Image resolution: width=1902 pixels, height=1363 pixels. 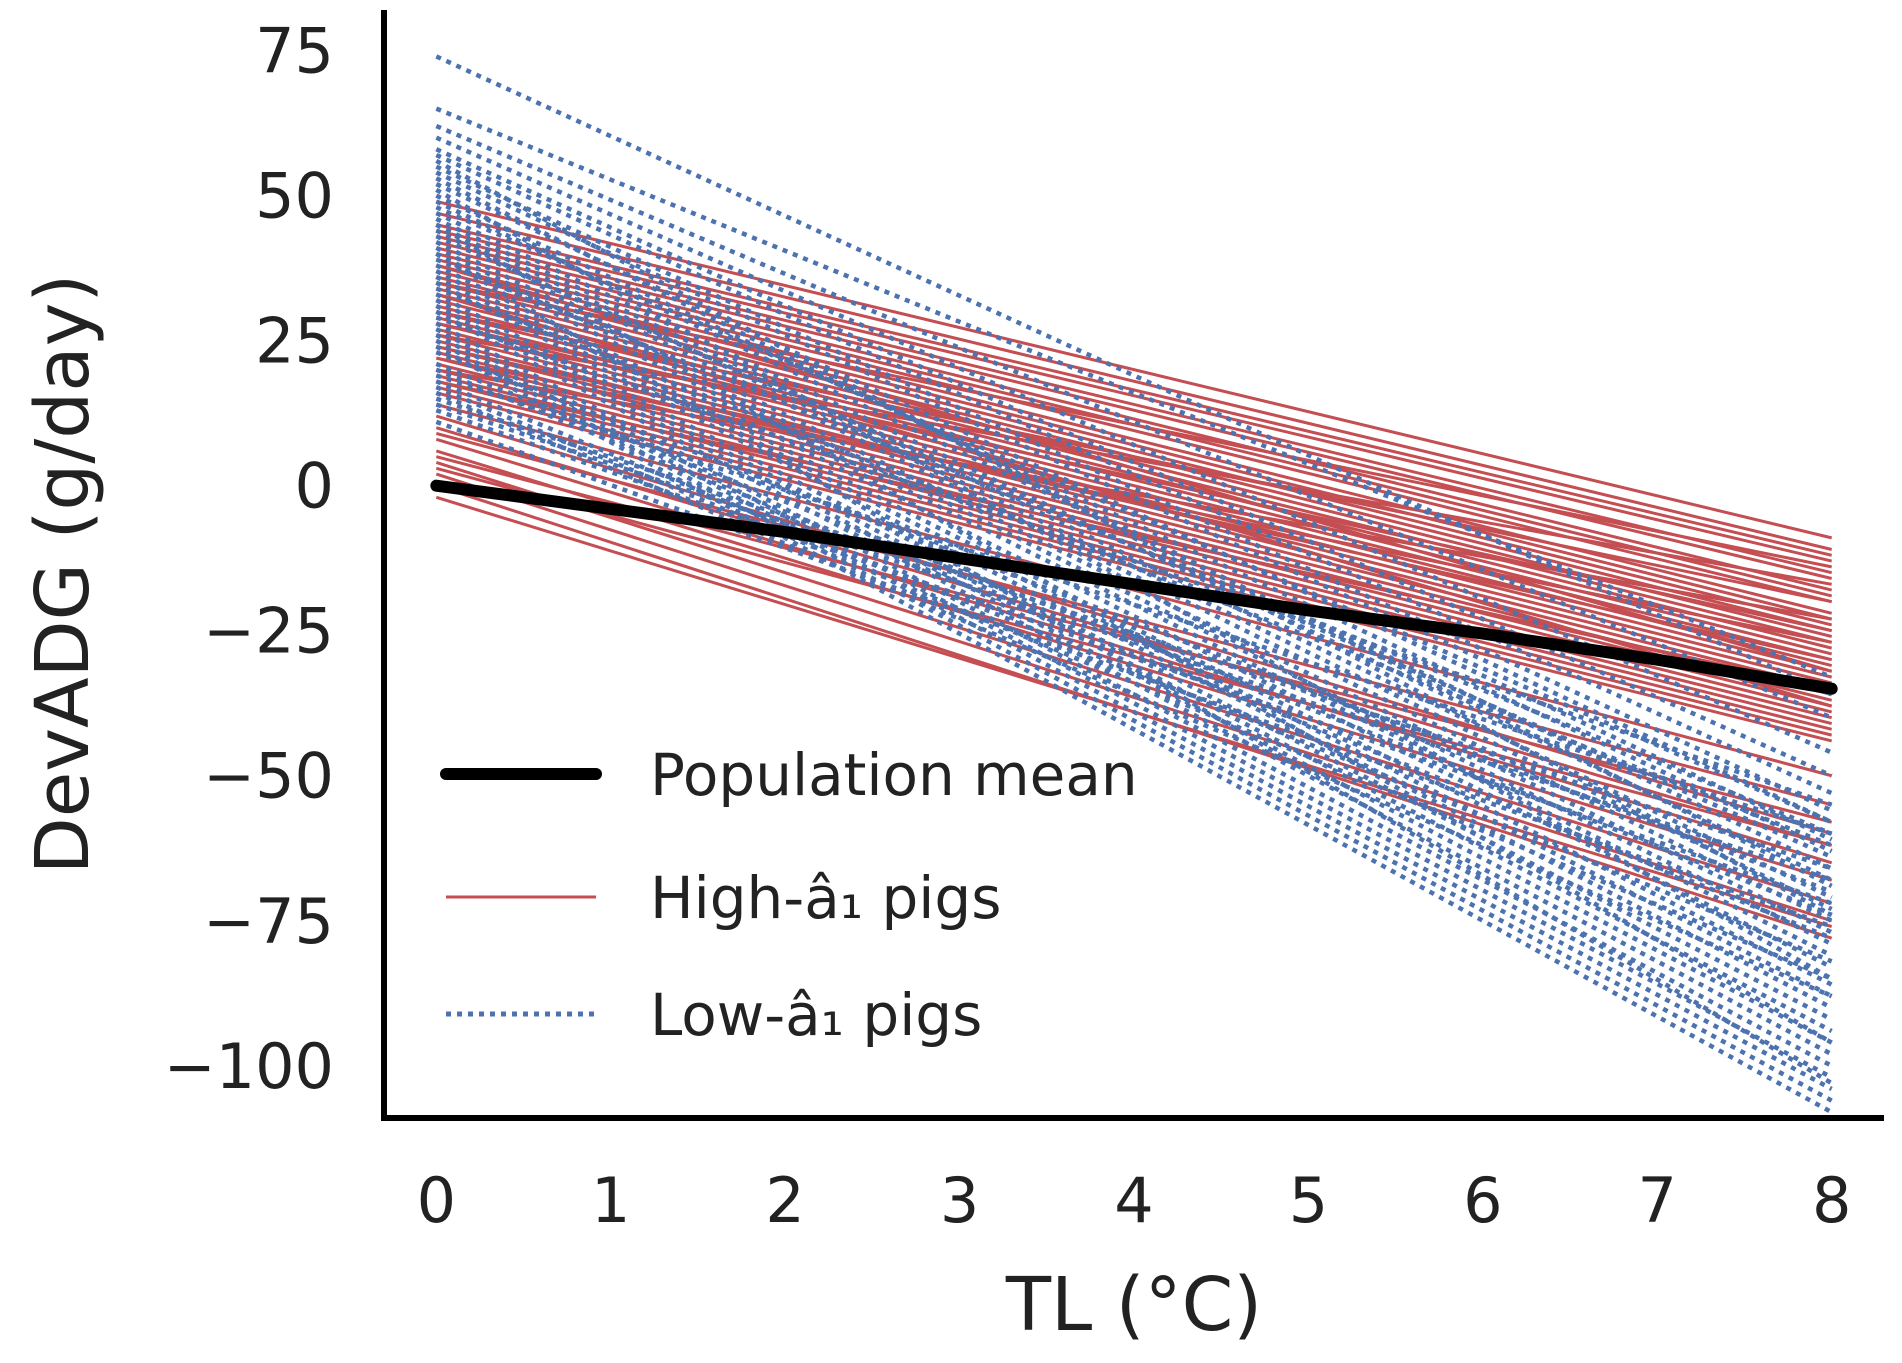 What do you see at coordinates (314, 486) in the screenshot?
I see `y-tick-label-3: 0` at bounding box center [314, 486].